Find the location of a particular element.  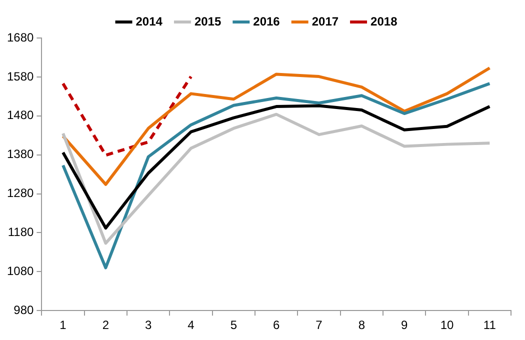

legend-label: 2015 is located at coordinates (208, 21).